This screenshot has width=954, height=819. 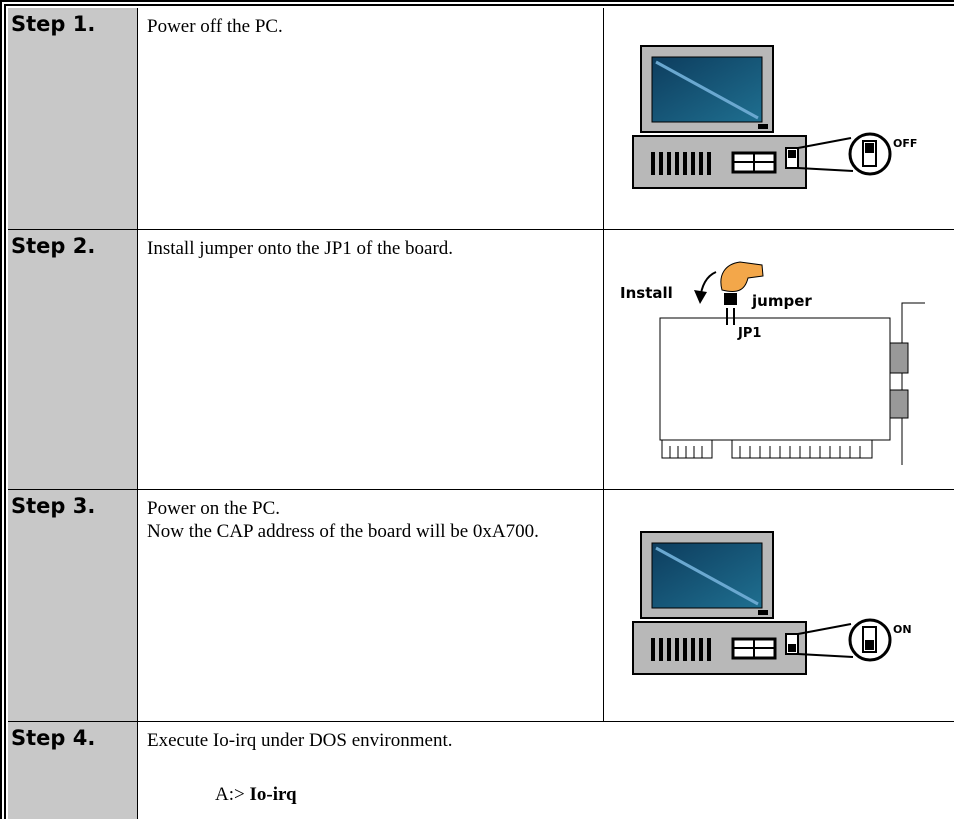 I want to click on figure-label: Install, so click(x=646, y=293).